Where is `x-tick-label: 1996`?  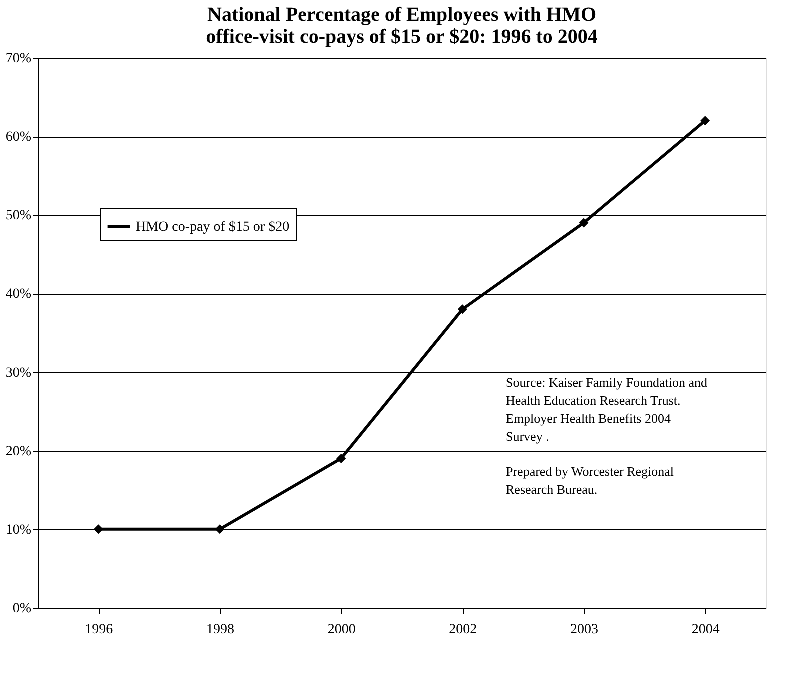 x-tick-label: 1996 is located at coordinates (99, 630).